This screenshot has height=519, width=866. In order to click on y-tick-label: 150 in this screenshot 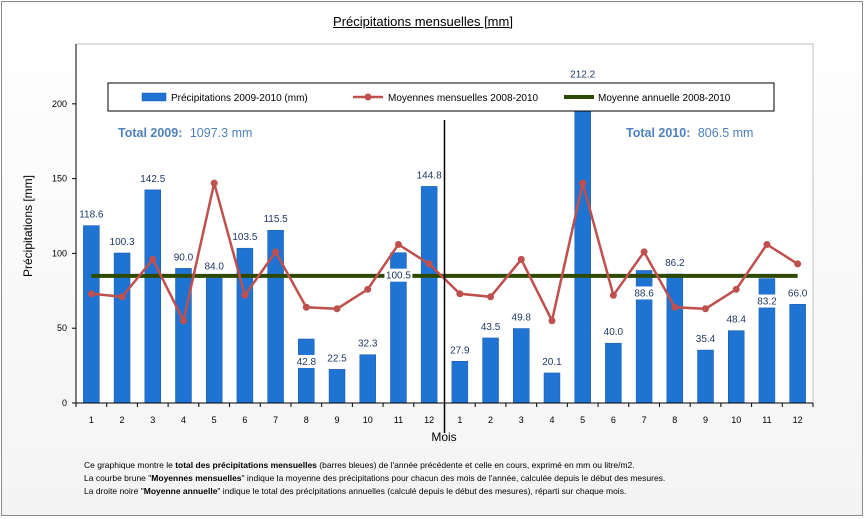, I will do `click(59, 179)`.